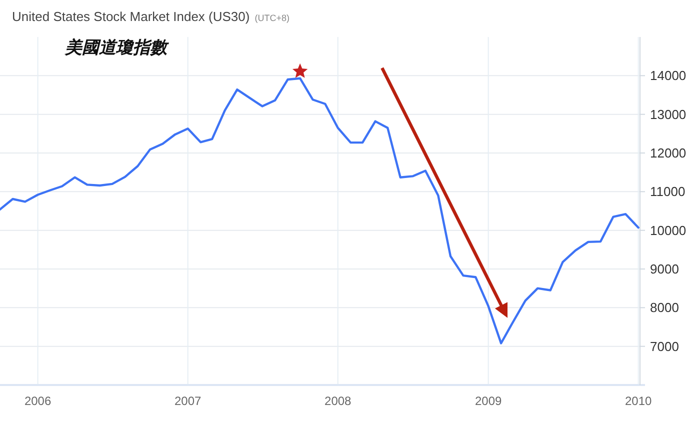  What do you see at coordinates (188, 401) in the screenshot?
I see `x-tick-label: 2007` at bounding box center [188, 401].